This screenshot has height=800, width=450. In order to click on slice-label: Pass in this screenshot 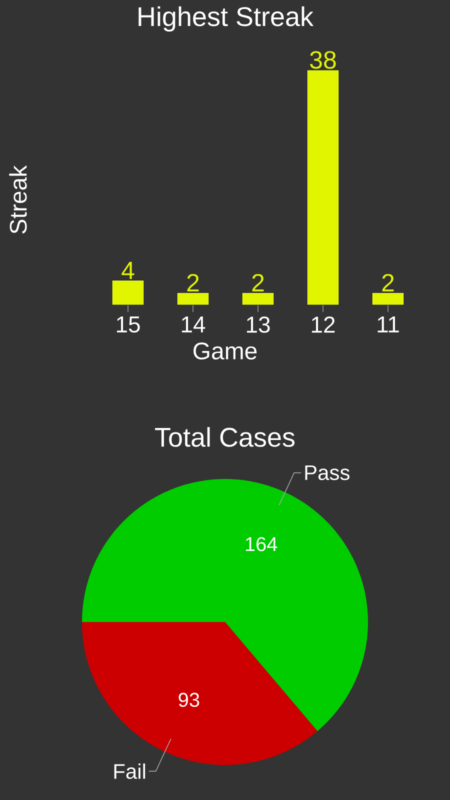, I will do `click(327, 472)`.